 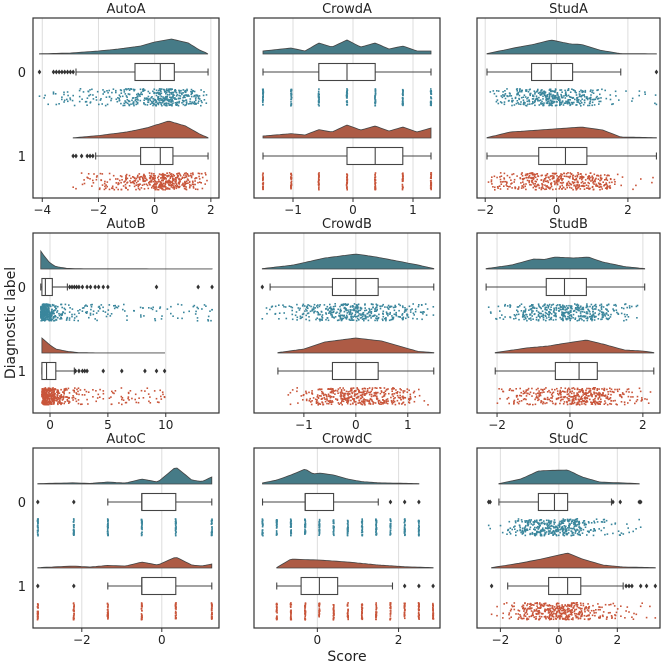 I want to click on y-axis-label: Diagnostic label, so click(x=11, y=323).